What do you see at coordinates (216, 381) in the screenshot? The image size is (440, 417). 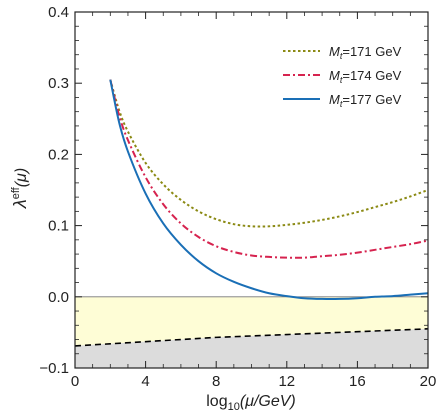 I see `x-tick-label: 8` at bounding box center [216, 381].